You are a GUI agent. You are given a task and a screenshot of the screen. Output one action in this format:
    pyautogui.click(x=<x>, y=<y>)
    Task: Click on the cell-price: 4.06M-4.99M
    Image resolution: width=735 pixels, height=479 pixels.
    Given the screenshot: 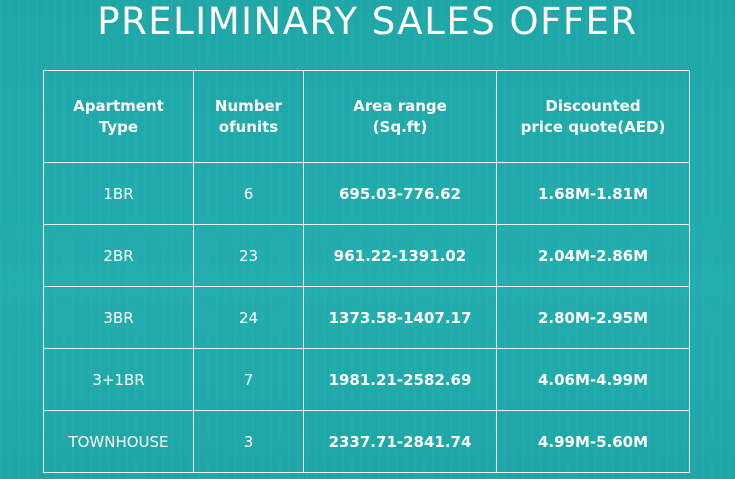 What is the action you would take?
    pyautogui.click(x=593, y=379)
    